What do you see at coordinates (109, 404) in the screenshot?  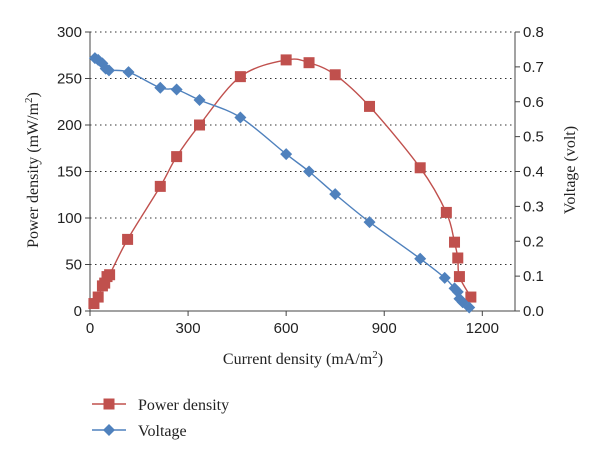 I see `legend-square-marker` at bounding box center [109, 404].